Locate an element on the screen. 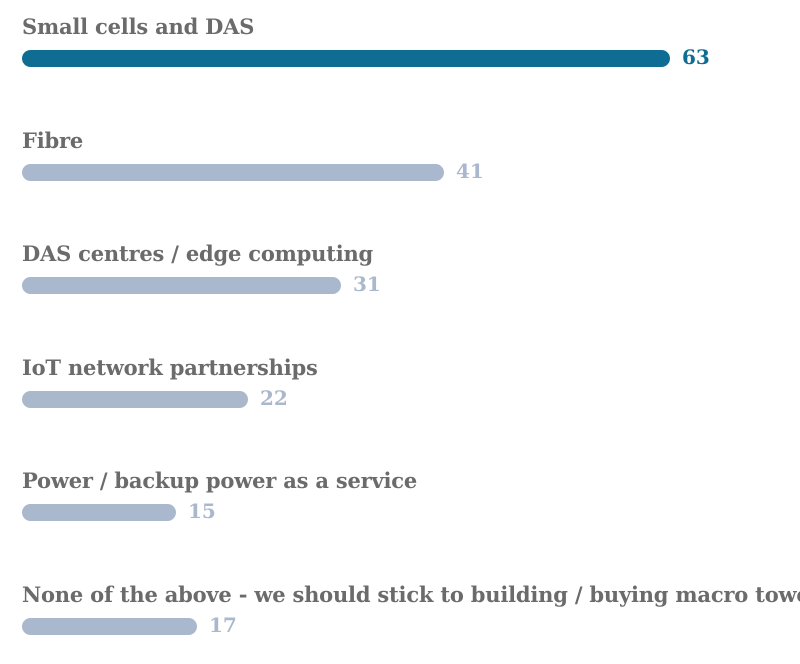  category-label: Fibre is located at coordinates (52, 140).